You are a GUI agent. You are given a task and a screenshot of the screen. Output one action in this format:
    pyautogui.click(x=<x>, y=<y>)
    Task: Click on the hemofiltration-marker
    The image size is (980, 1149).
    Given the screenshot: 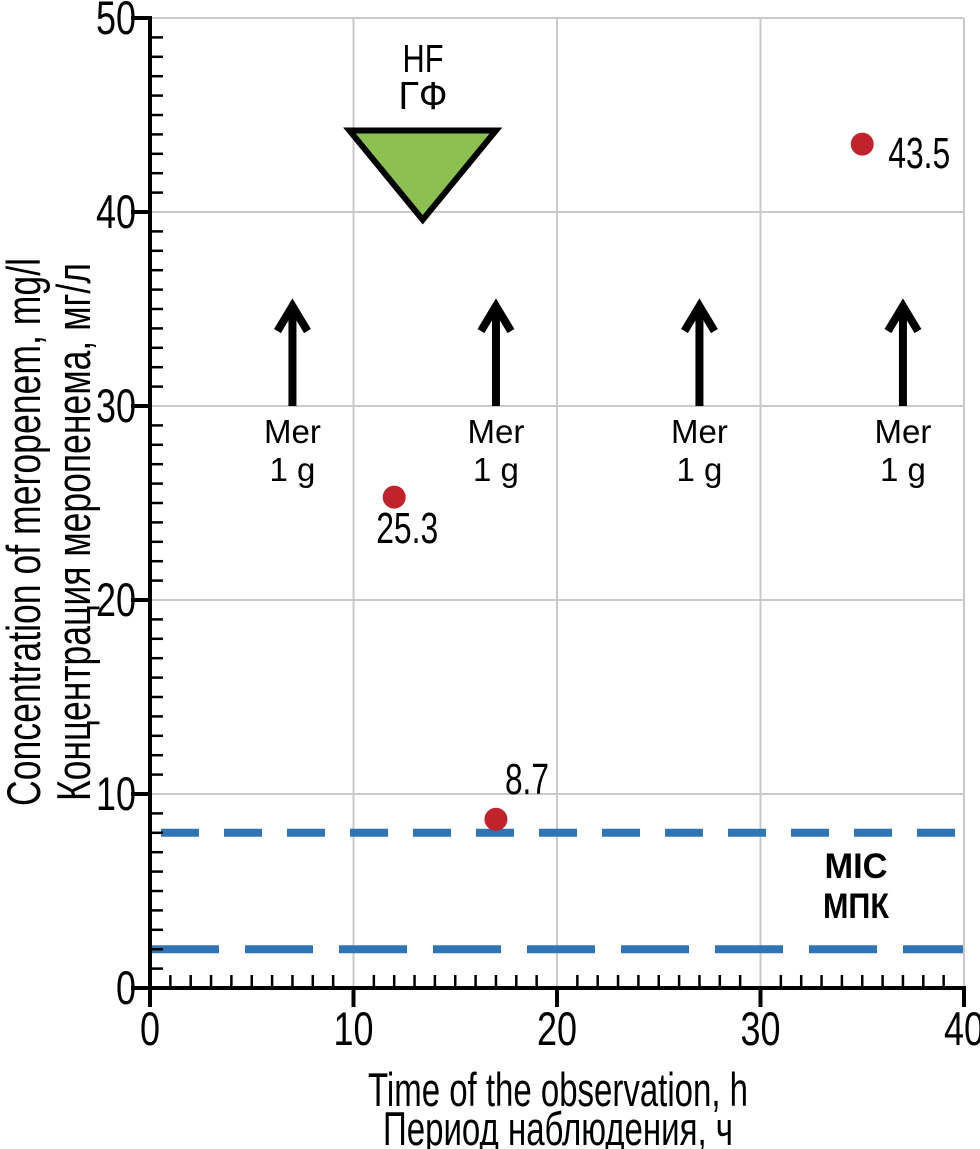 What is the action you would take?
    pyautogui.click(x=423, y=176)
    